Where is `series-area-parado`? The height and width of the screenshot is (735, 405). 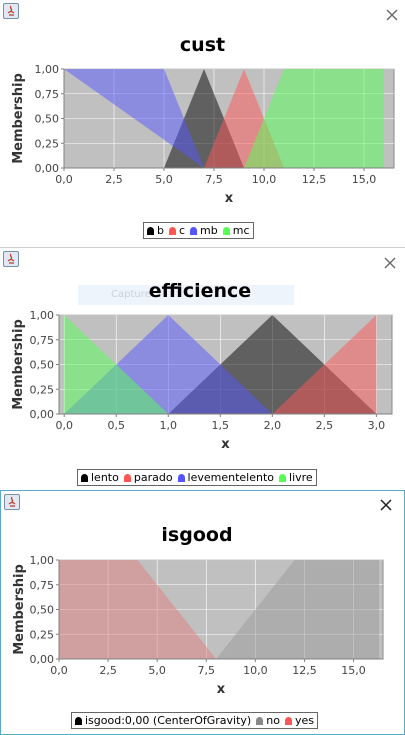
series-area-parado is located at coordinates (324, 364).